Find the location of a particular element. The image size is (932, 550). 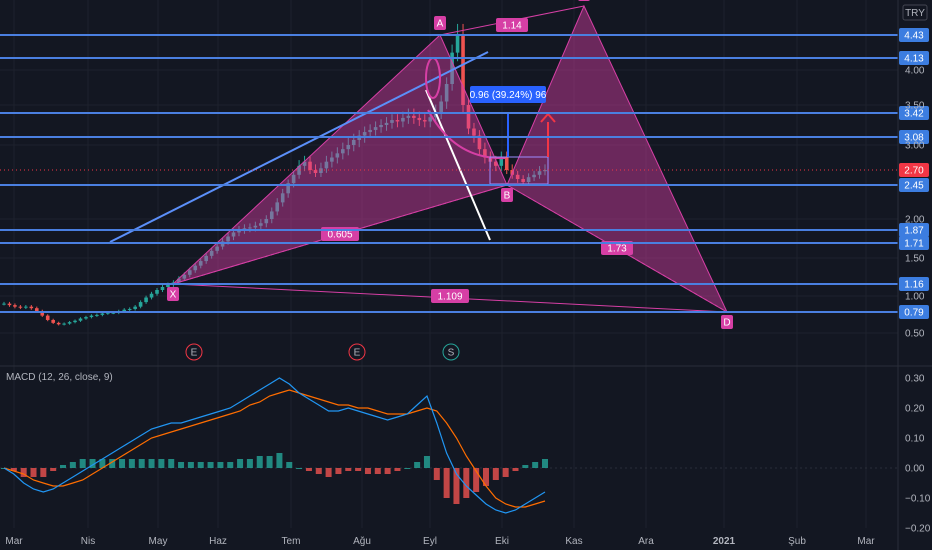

time-tick-label: Ara is located at coordinates (646, 541).